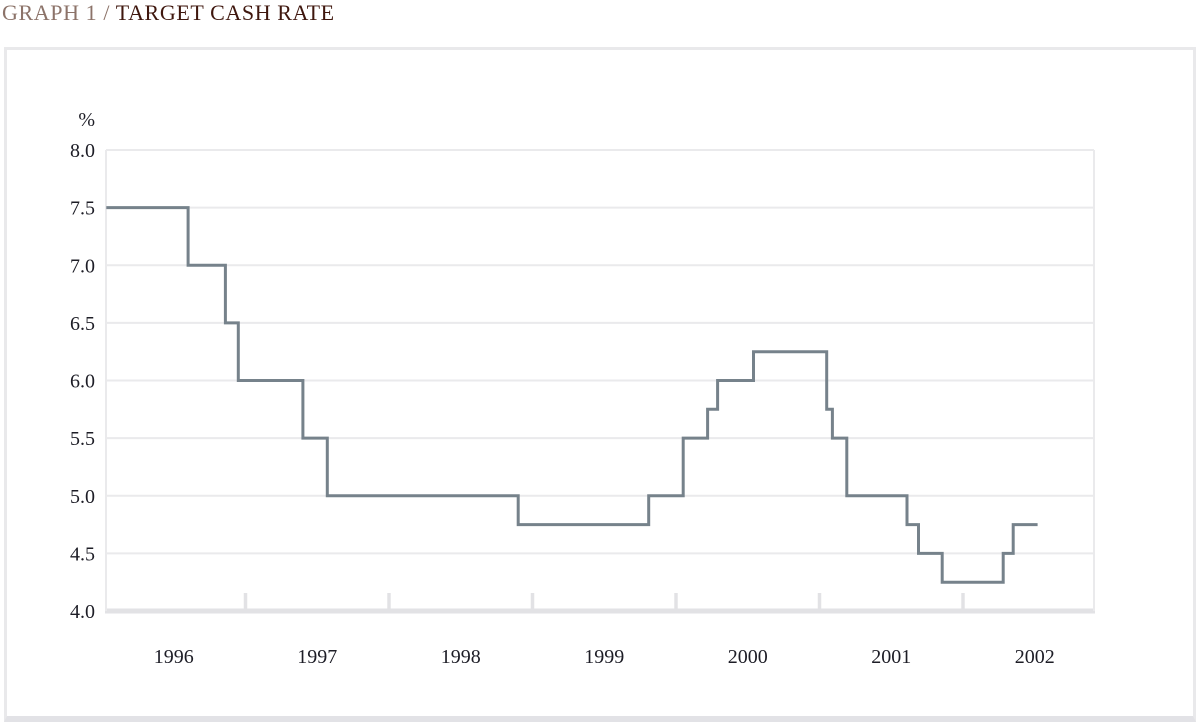 The width and height of the screenshot is (1200, 722). What do you see at coordinates (82, 209) in the screenshot?
I see `y-axis-label: 7.5` at bounding box center [82, 209].